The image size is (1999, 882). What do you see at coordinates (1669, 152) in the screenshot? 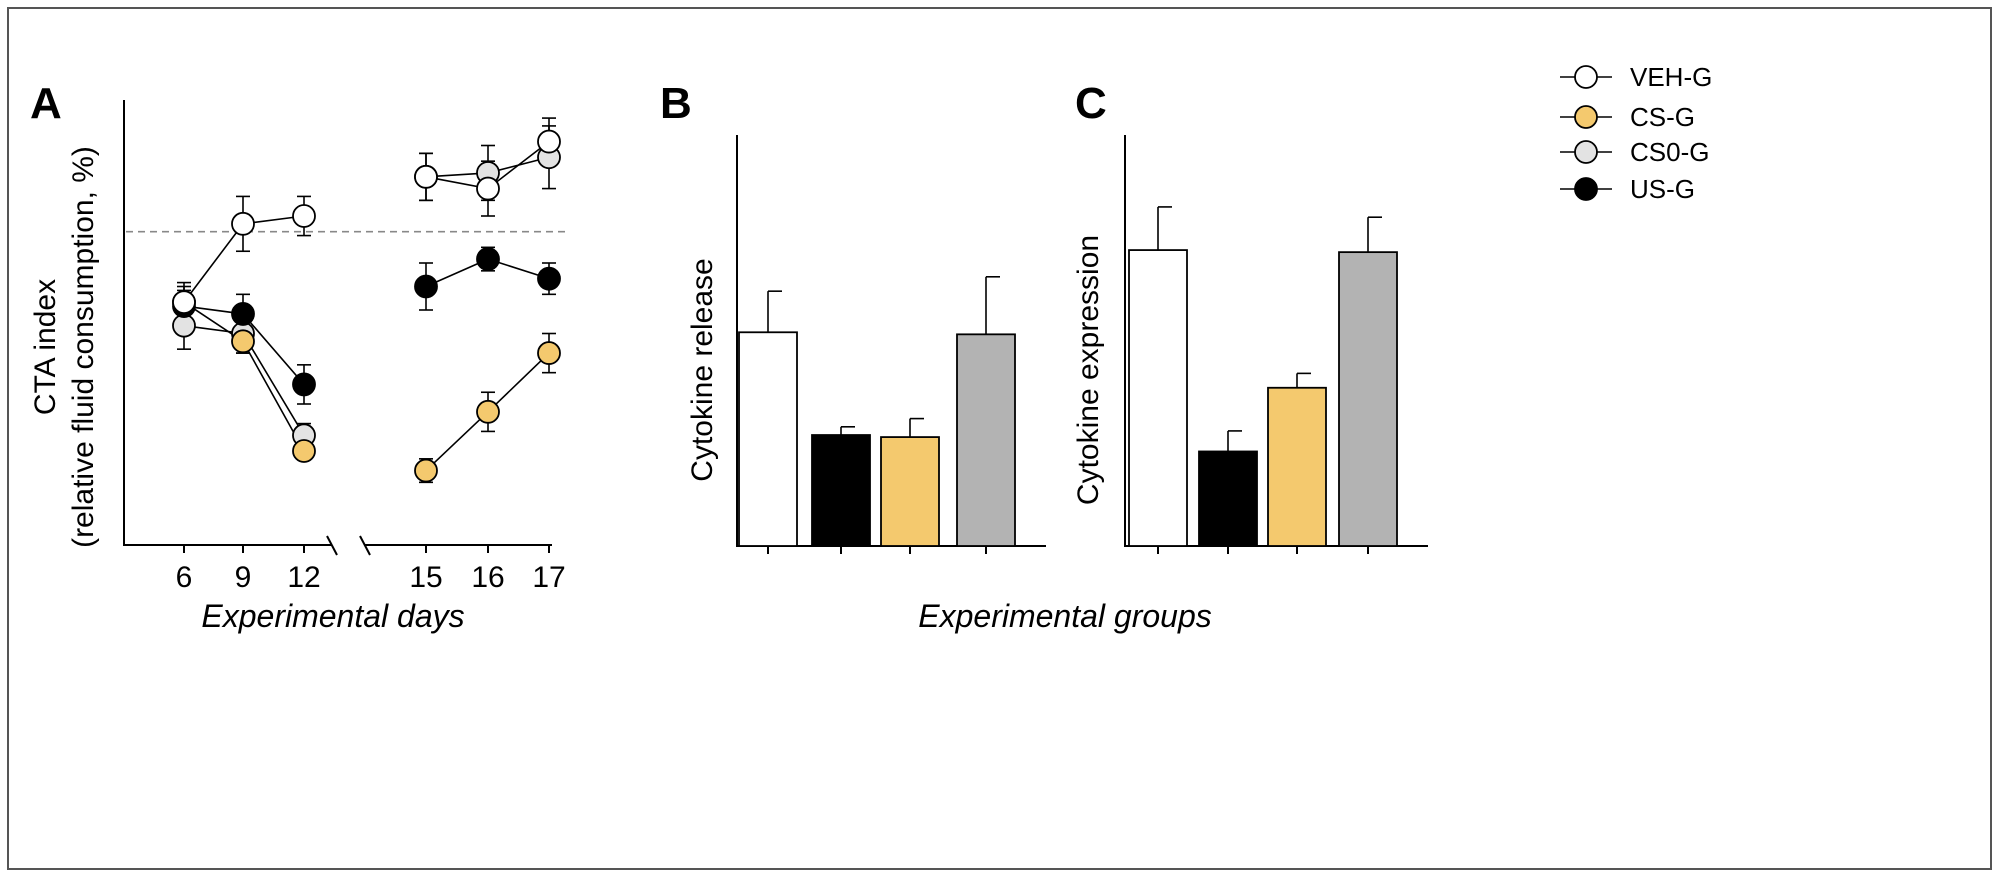
I see `legend-label-cs0-g: CS0-G` at bounding box center [1669, 152].